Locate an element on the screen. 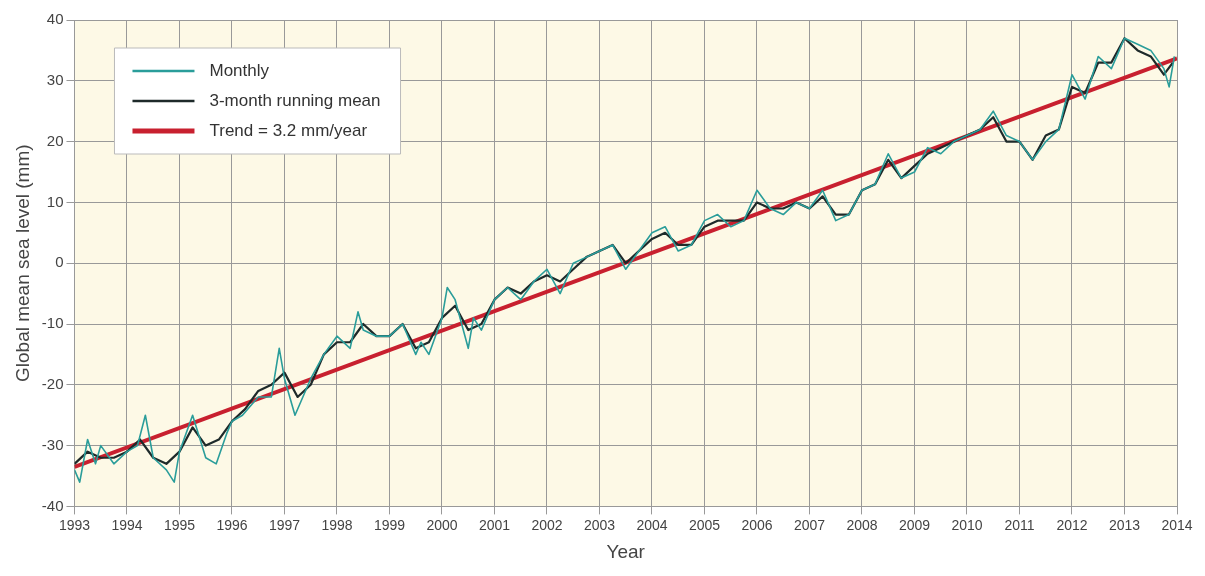  x-tick-label: 1996 is located at coordinates (232, 524).